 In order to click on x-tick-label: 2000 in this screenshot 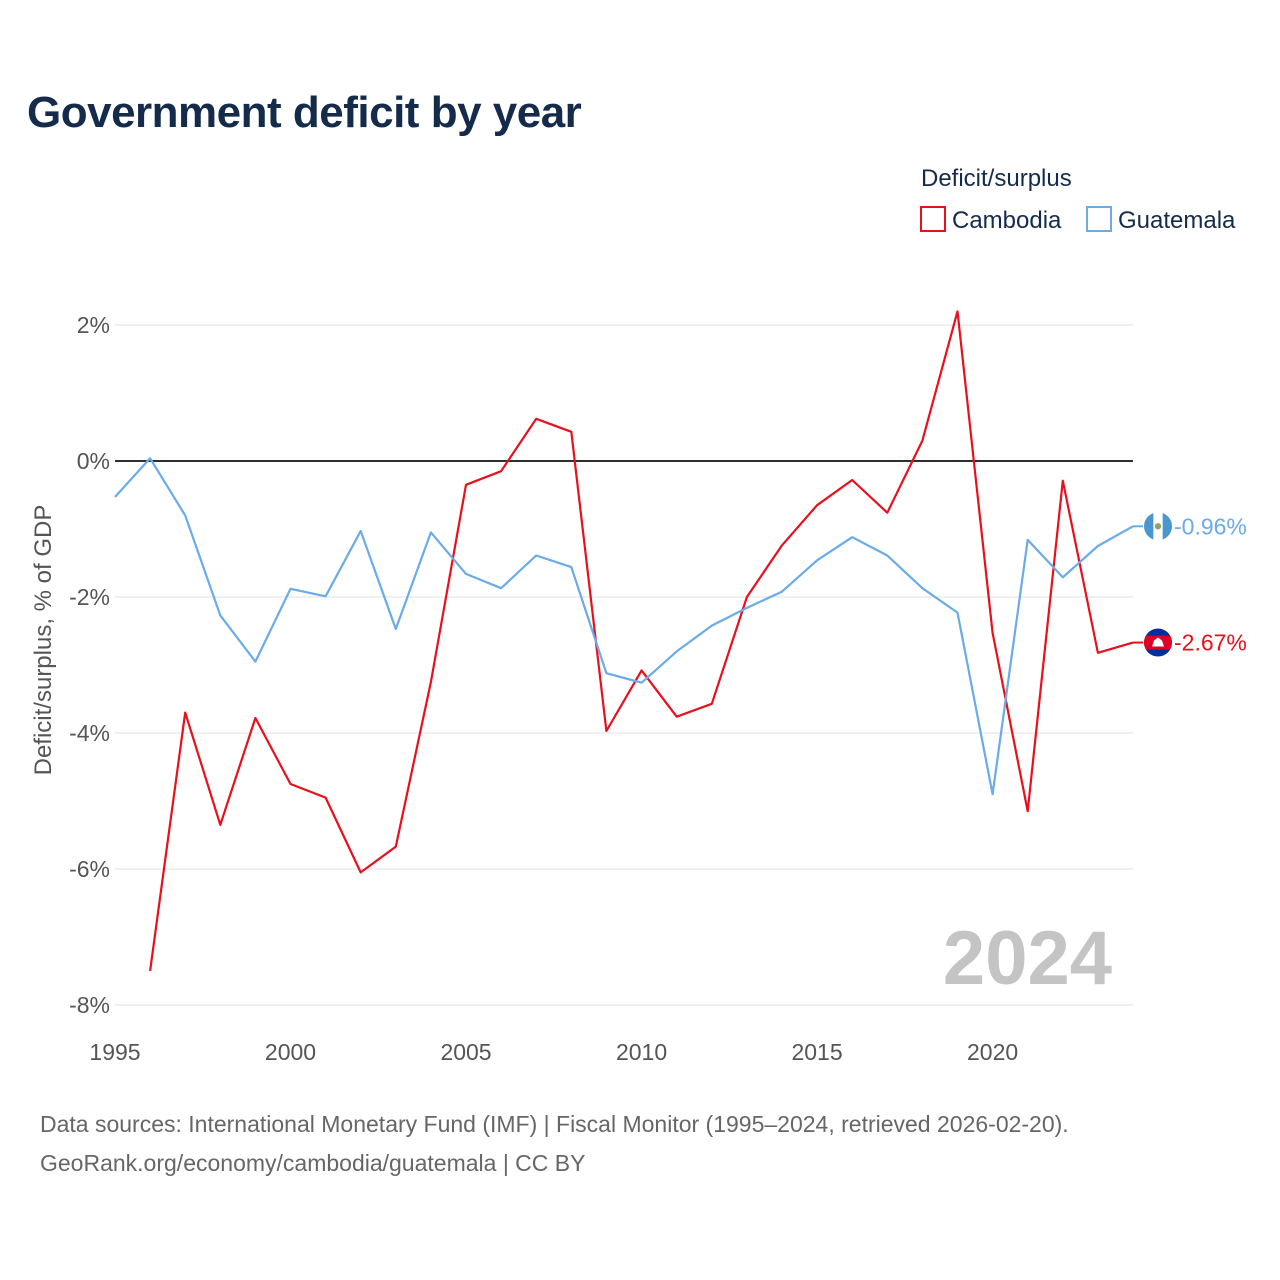, I will do `click(290, 1052)`.